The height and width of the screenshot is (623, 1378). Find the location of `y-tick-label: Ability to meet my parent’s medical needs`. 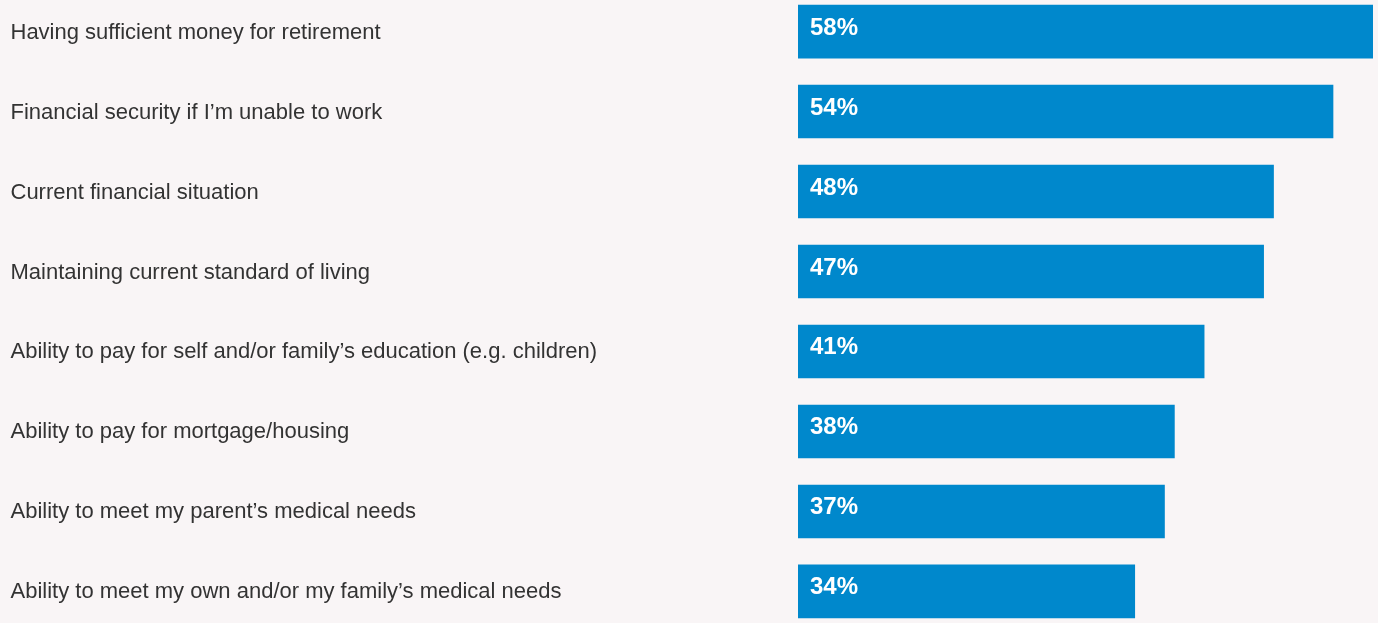

y-tick-label: Ability to meet my parent’s medical needs is located at coordinates (213, 511).